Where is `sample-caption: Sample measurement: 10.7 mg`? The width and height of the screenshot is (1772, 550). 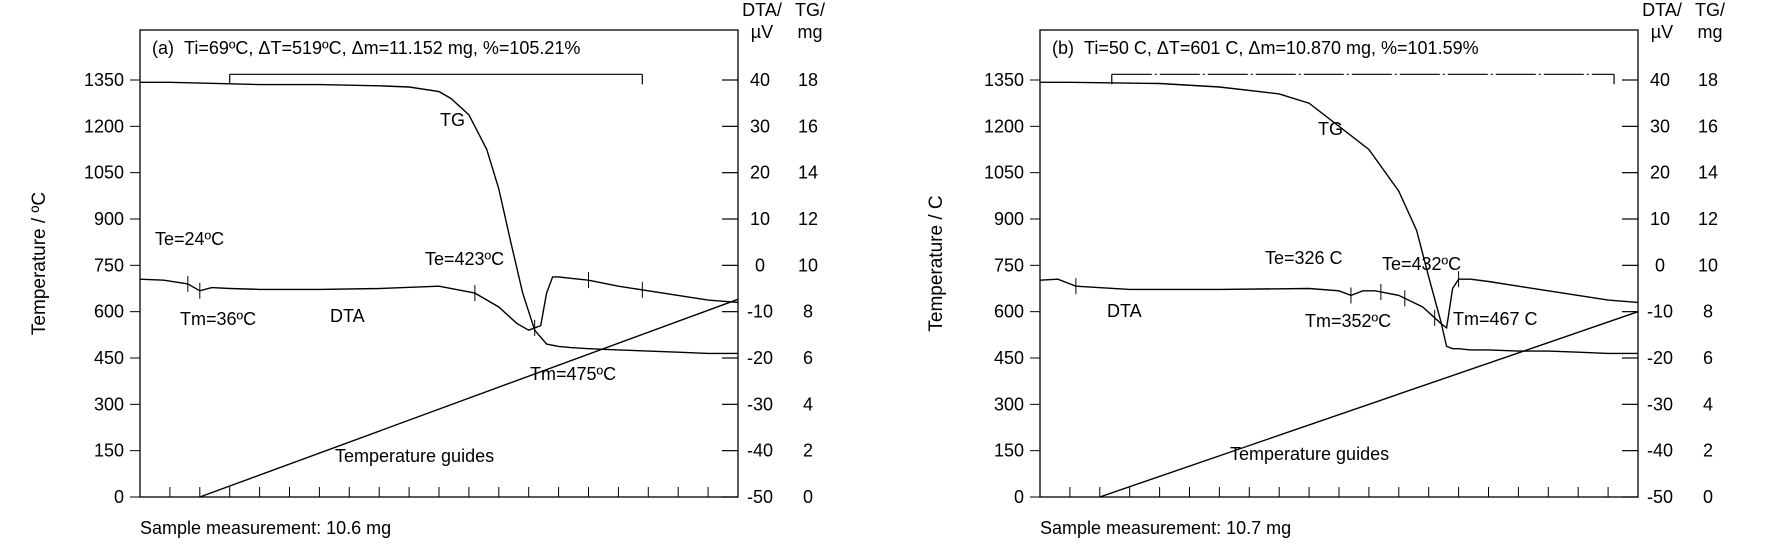 sample-caption: Sample measurement: 10.7 mg is located at coordinates (1165, 528).